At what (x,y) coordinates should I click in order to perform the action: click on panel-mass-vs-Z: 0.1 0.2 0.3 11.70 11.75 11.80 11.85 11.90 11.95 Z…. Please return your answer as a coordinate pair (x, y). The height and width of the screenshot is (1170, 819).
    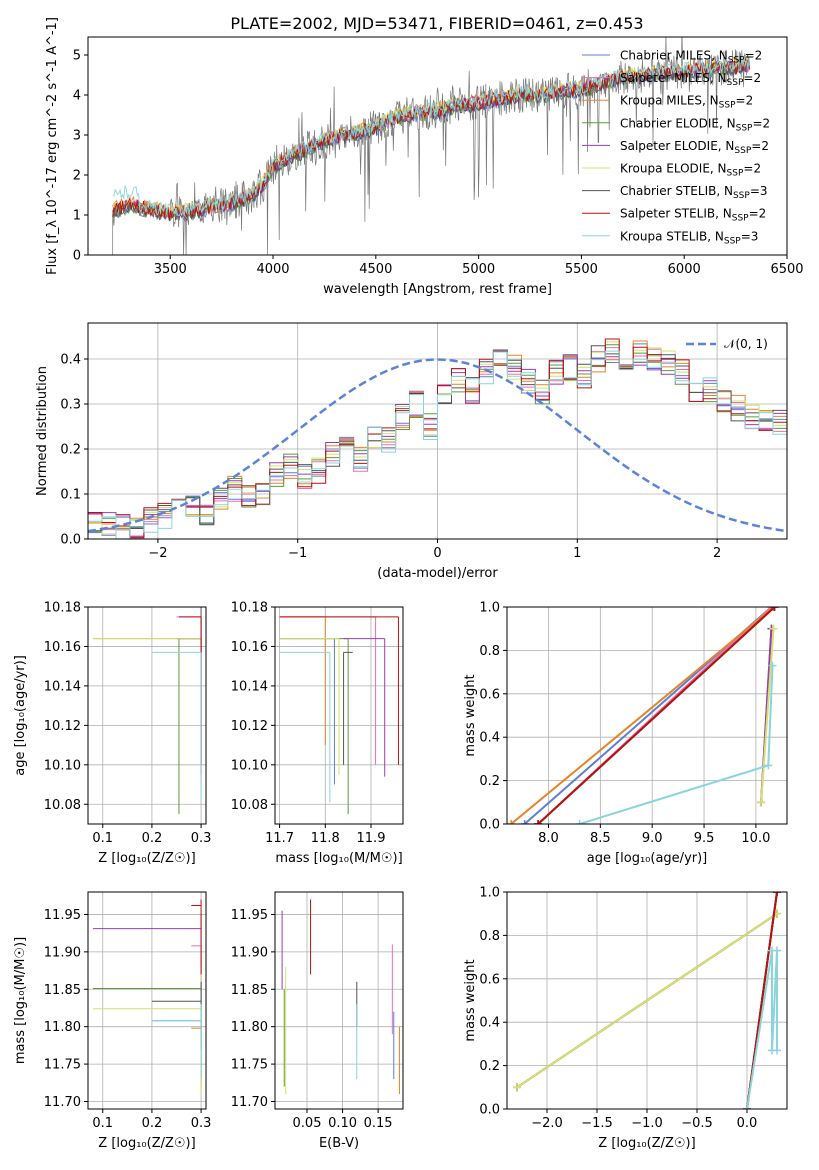
    Looking at the image, I should click on (112, 1021).